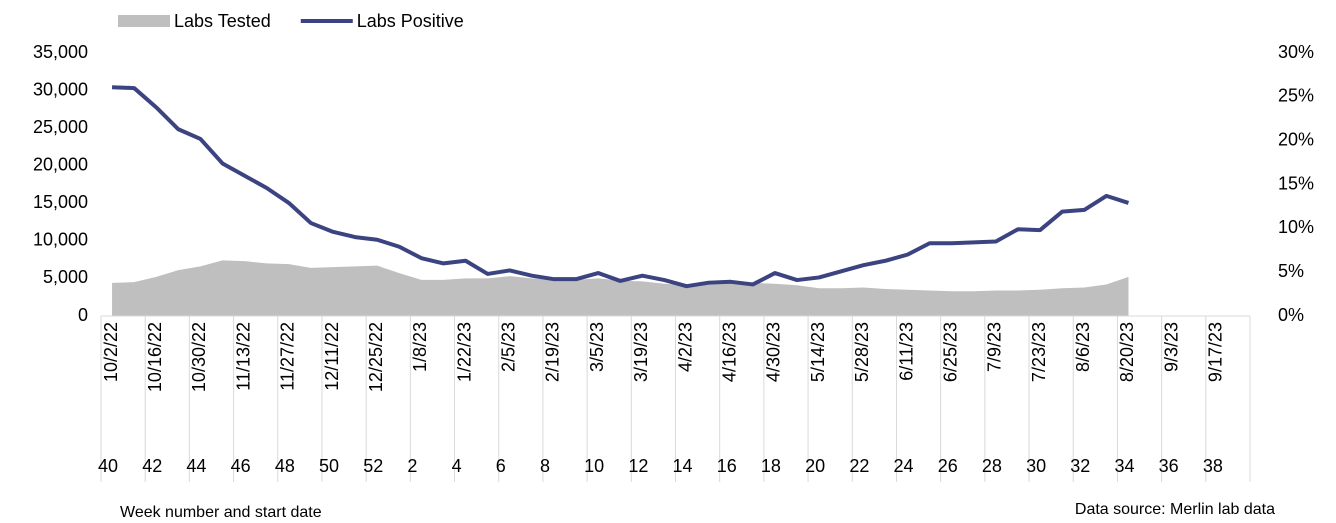 The width and height of the screenshot is (1336, 523). What do you see at coordinates (729, 352) in the screenshot?
I see `x-tick-label: 4/16/23` at bounding box center [729, 352].